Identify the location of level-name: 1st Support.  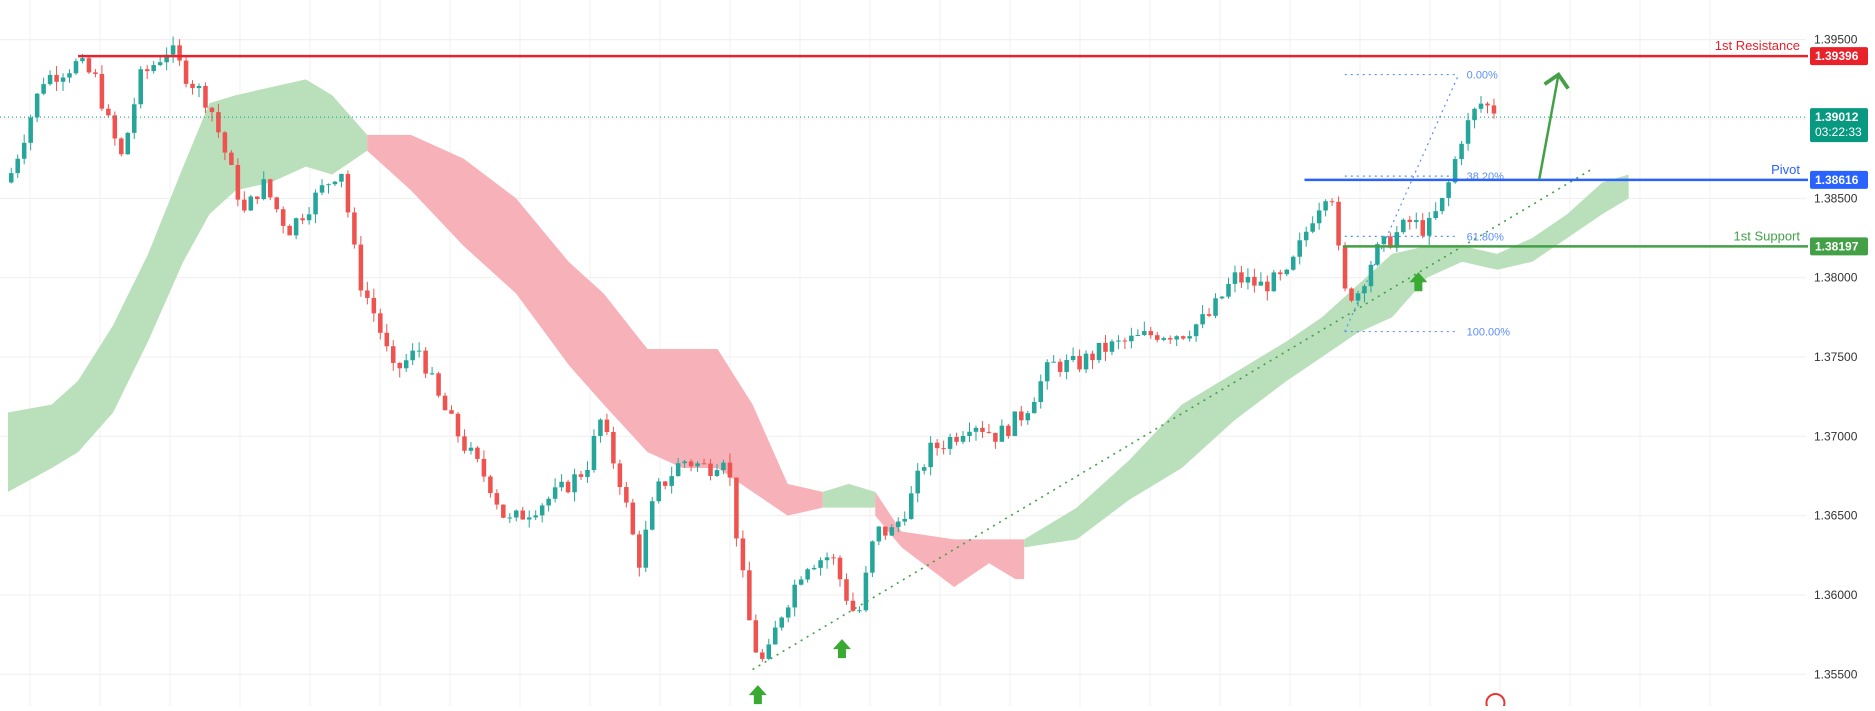
(1767, 235).